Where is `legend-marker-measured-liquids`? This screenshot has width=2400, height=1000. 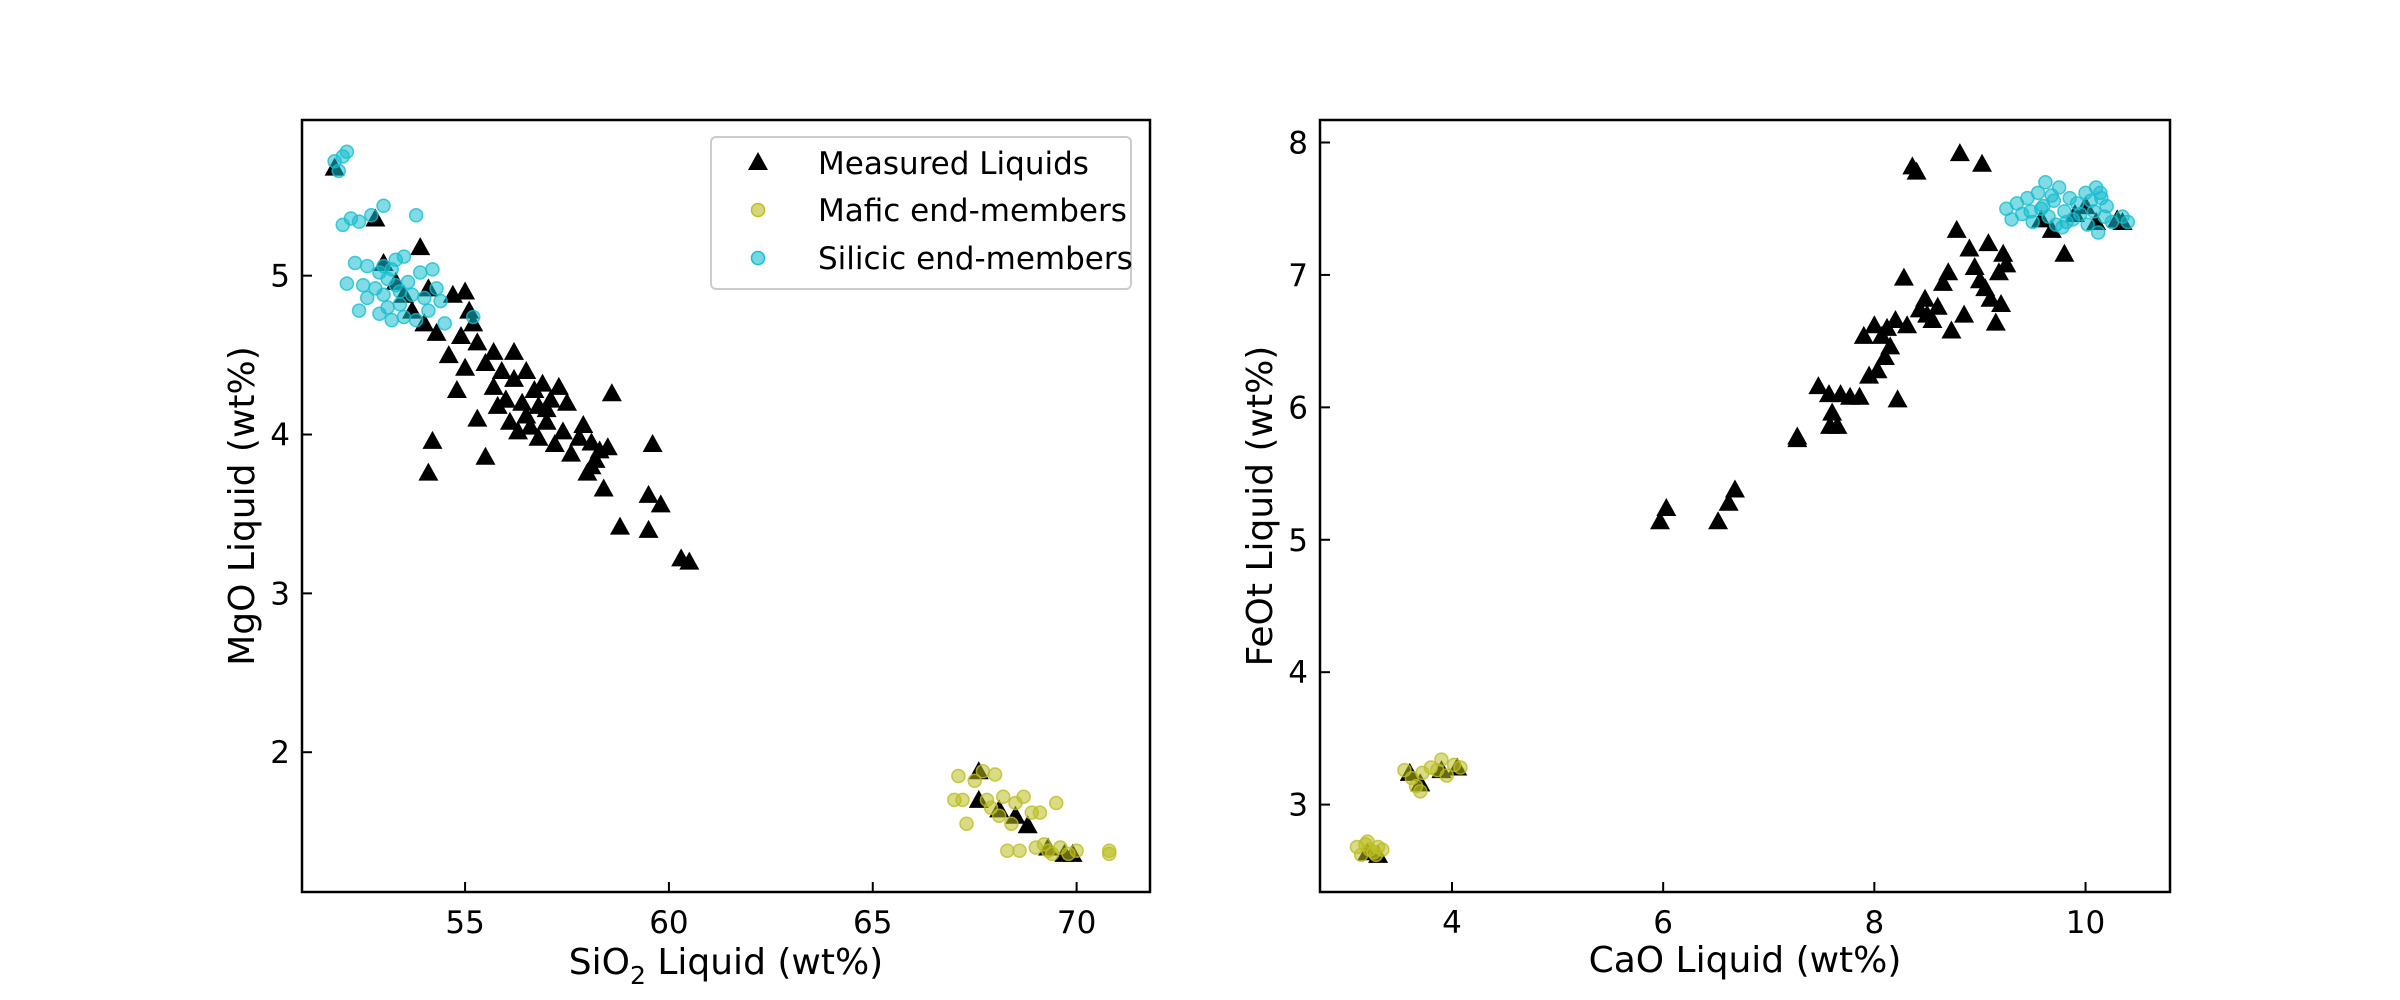 legend-marker-measured-liquids is located at coordinates (758, 161).